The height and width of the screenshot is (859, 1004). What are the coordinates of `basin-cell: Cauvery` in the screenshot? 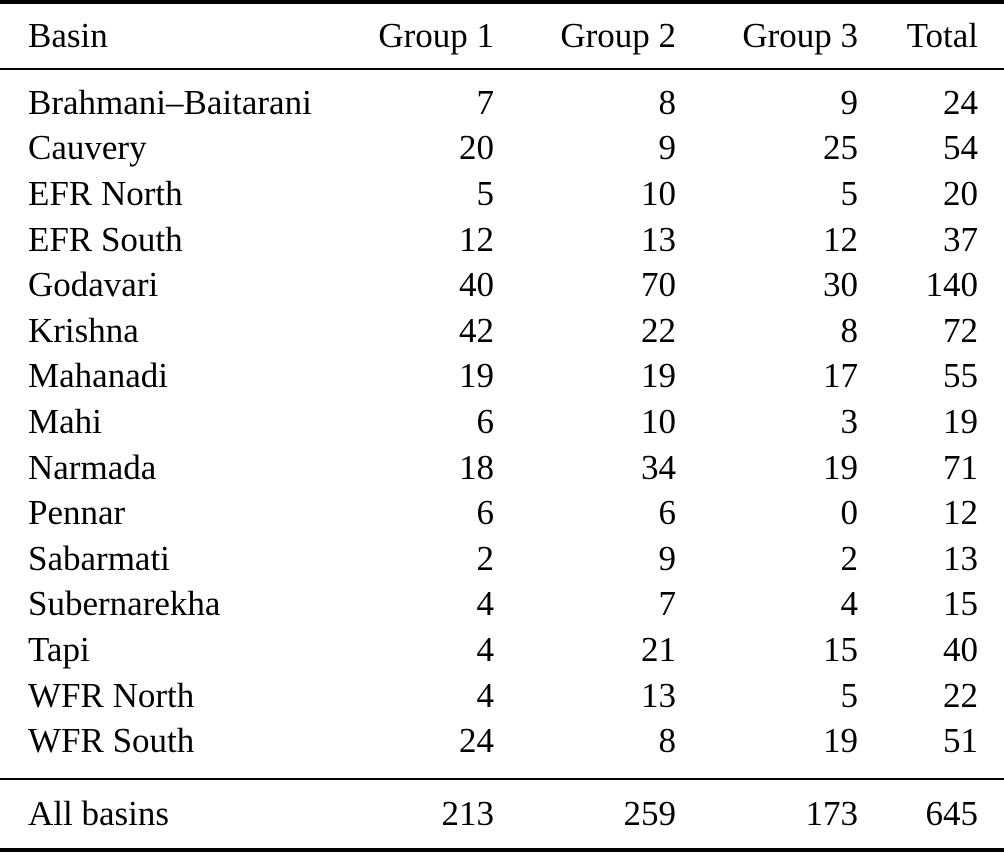 It's located at (87, 148).